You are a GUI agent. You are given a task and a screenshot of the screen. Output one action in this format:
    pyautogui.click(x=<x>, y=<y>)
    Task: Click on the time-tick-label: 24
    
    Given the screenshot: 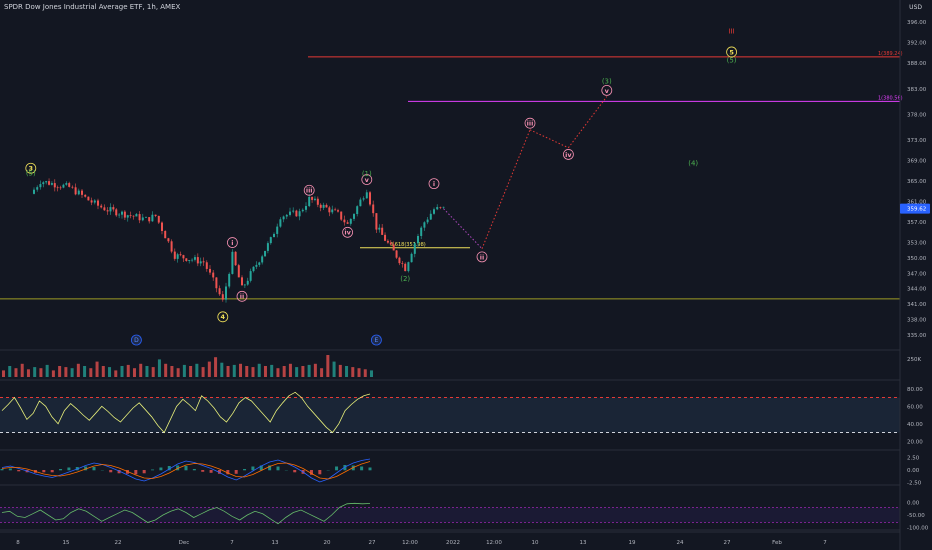 What is the action you would take?
    pyautogui.click(x=680, y=543)
    